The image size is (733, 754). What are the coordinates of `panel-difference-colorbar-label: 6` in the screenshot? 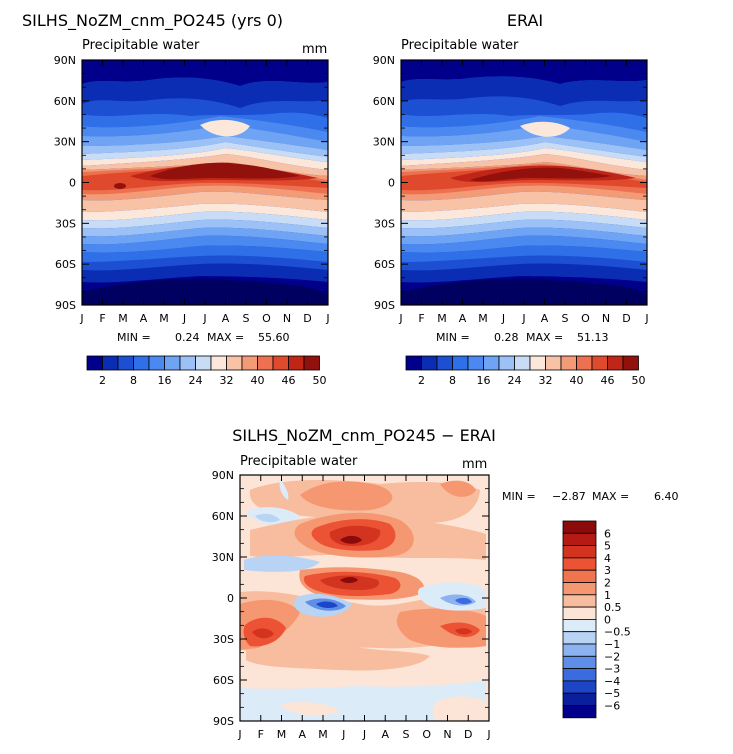 It's located at (607, 533).